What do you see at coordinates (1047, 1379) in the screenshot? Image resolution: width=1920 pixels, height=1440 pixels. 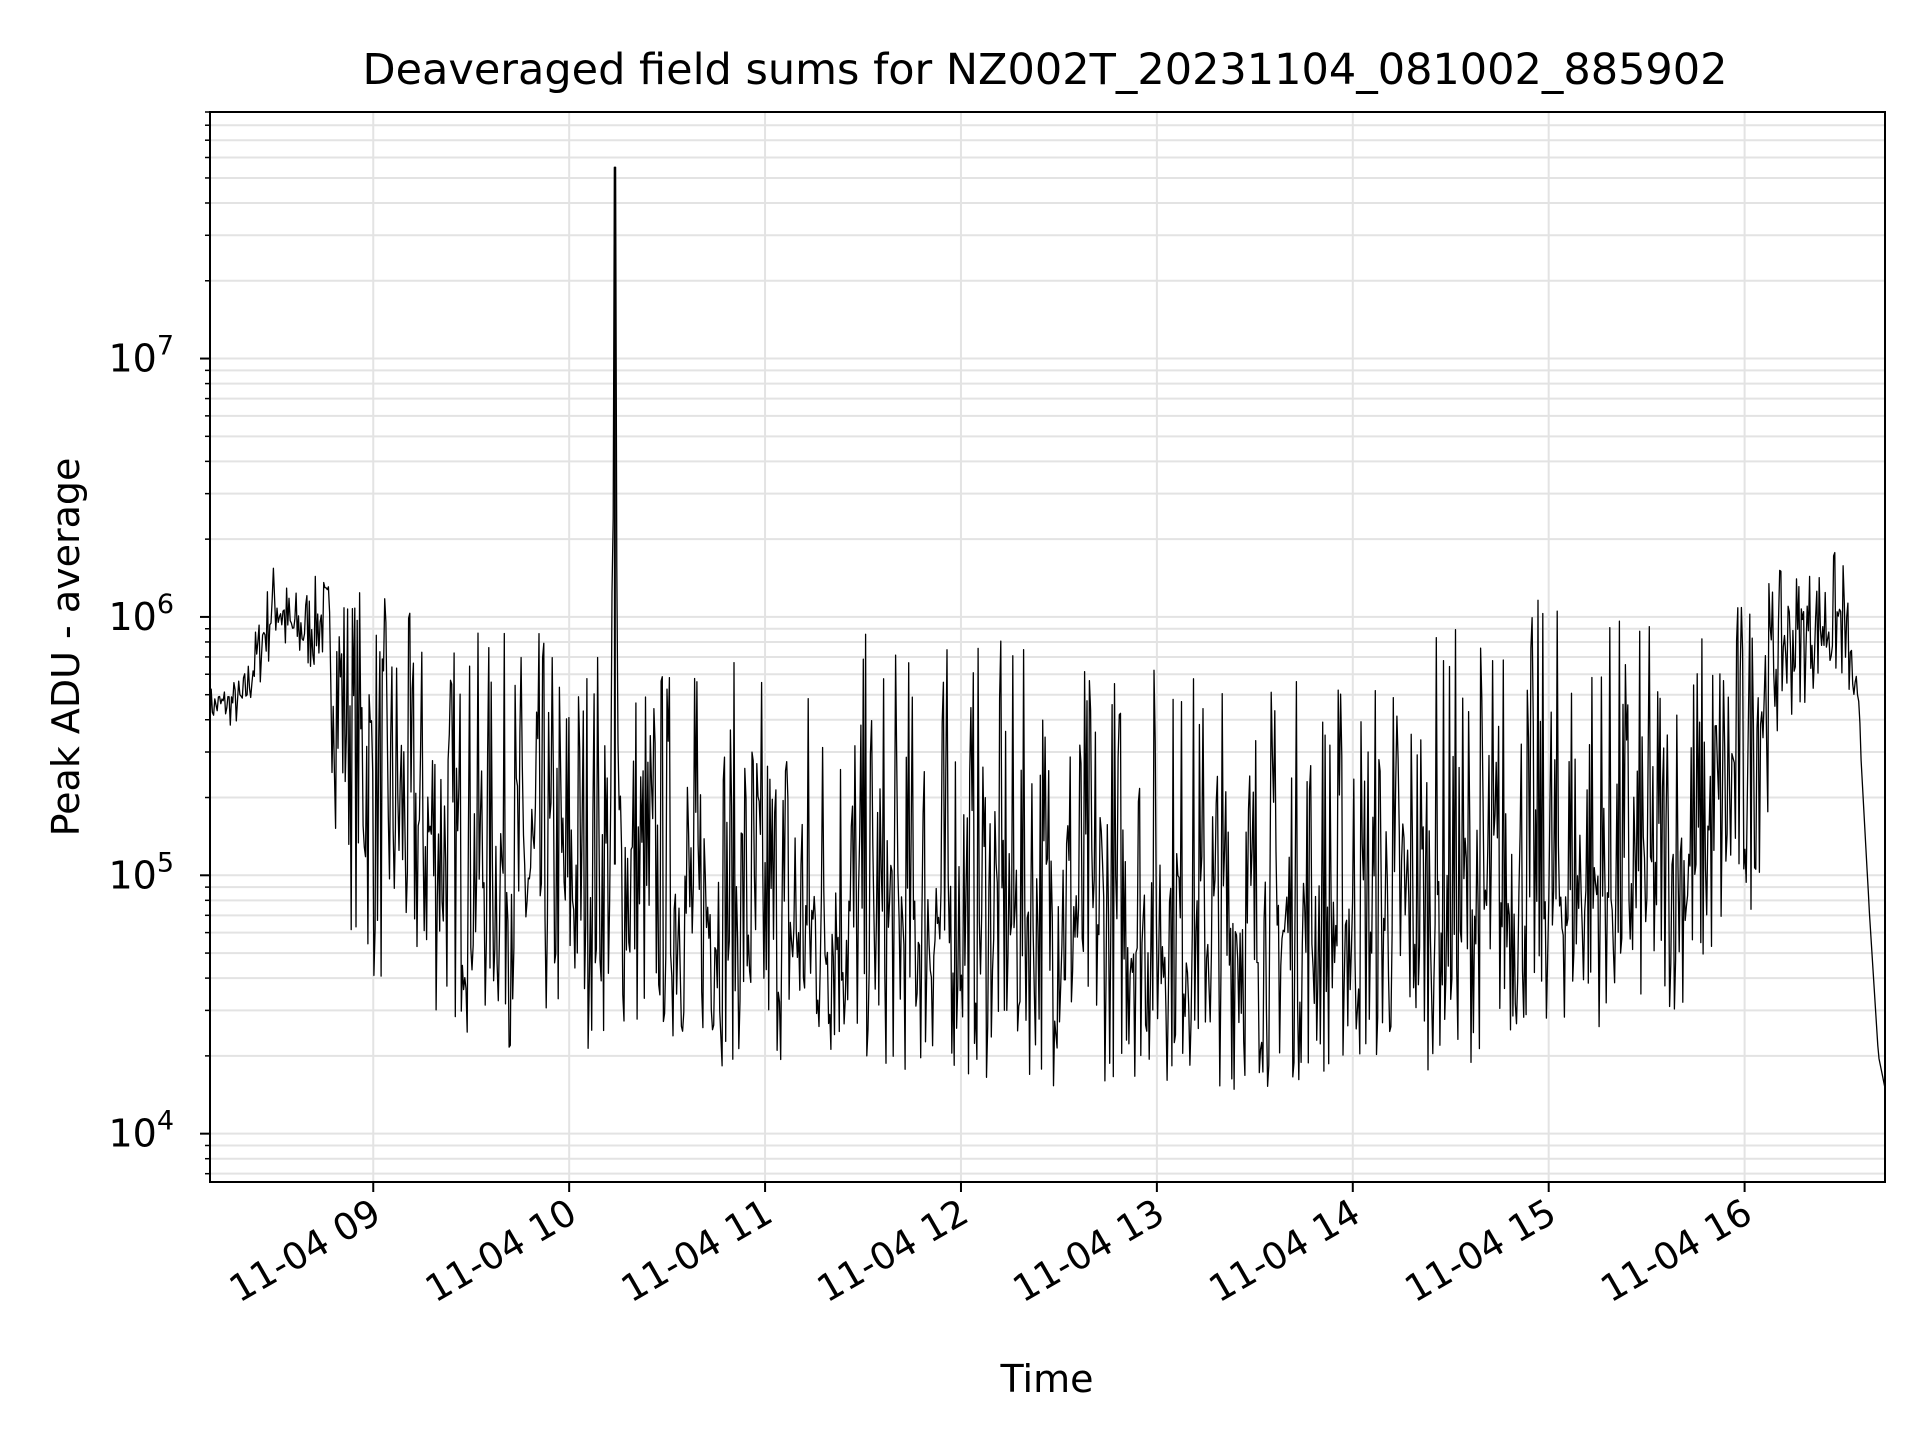 I see `x-axis-label: Time` at bounding box center [1047, 1379].